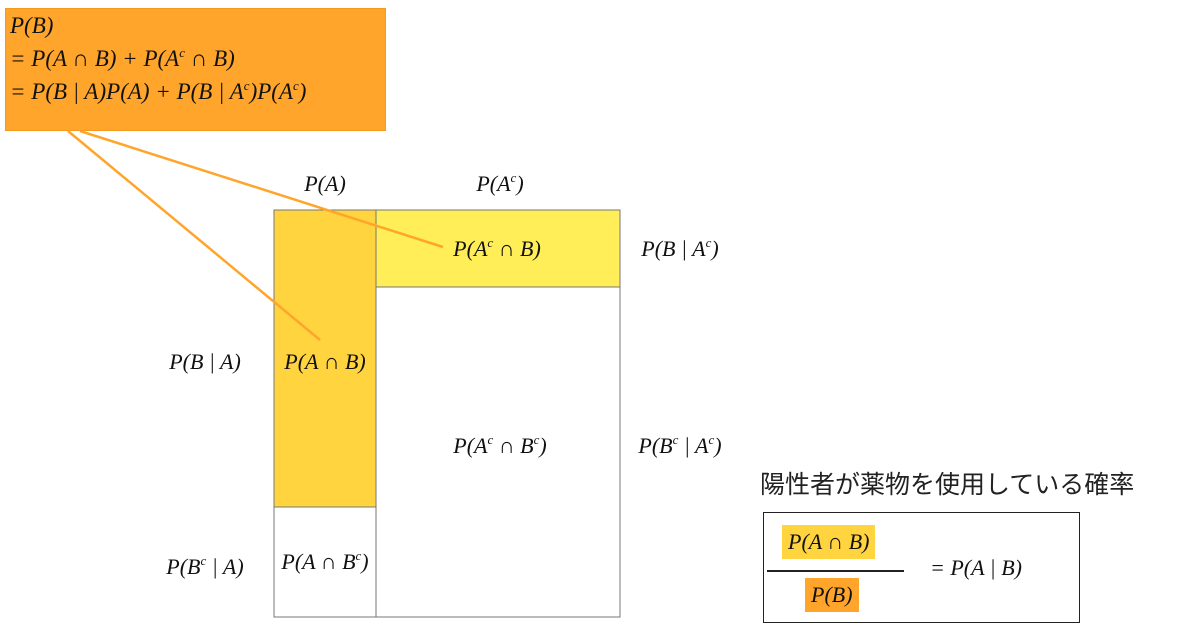 The image size is (1200, 630). I want to click on result-caption: 陽性者が薬物を使用している確率, so click(947, 484).